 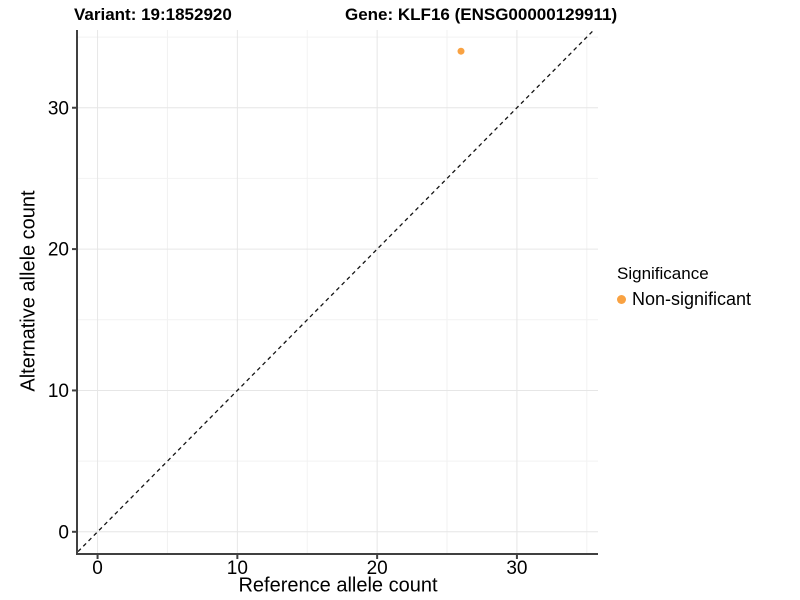 I want to click on legend-point-icon, so click(x=621, y=299).